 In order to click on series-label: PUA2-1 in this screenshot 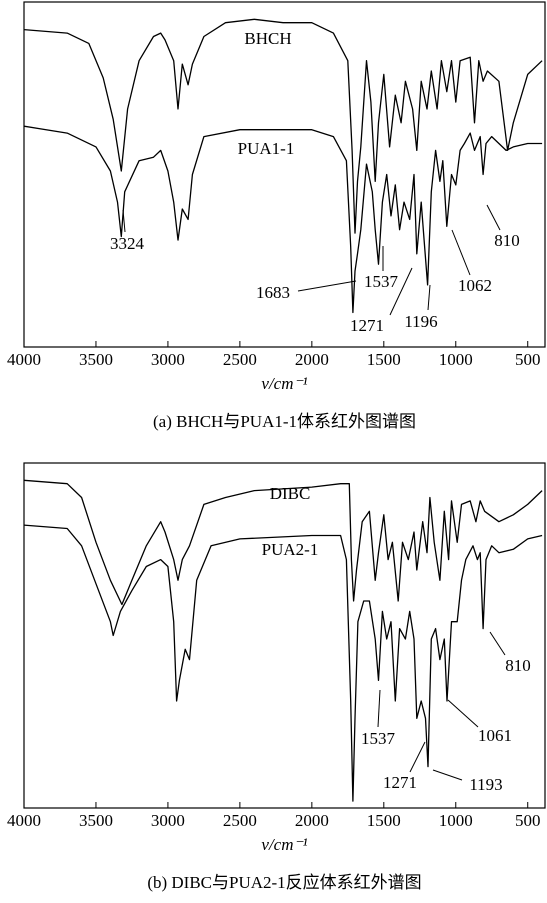, I will do `click(290, 549)`.